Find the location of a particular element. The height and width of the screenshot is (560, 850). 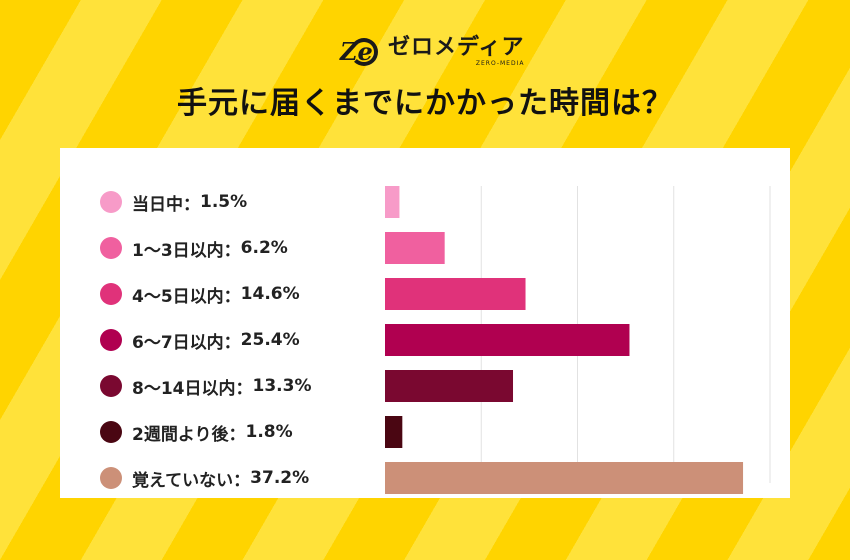

legend-item: 当日中： 1.5% is located at coordinates (173, 202).